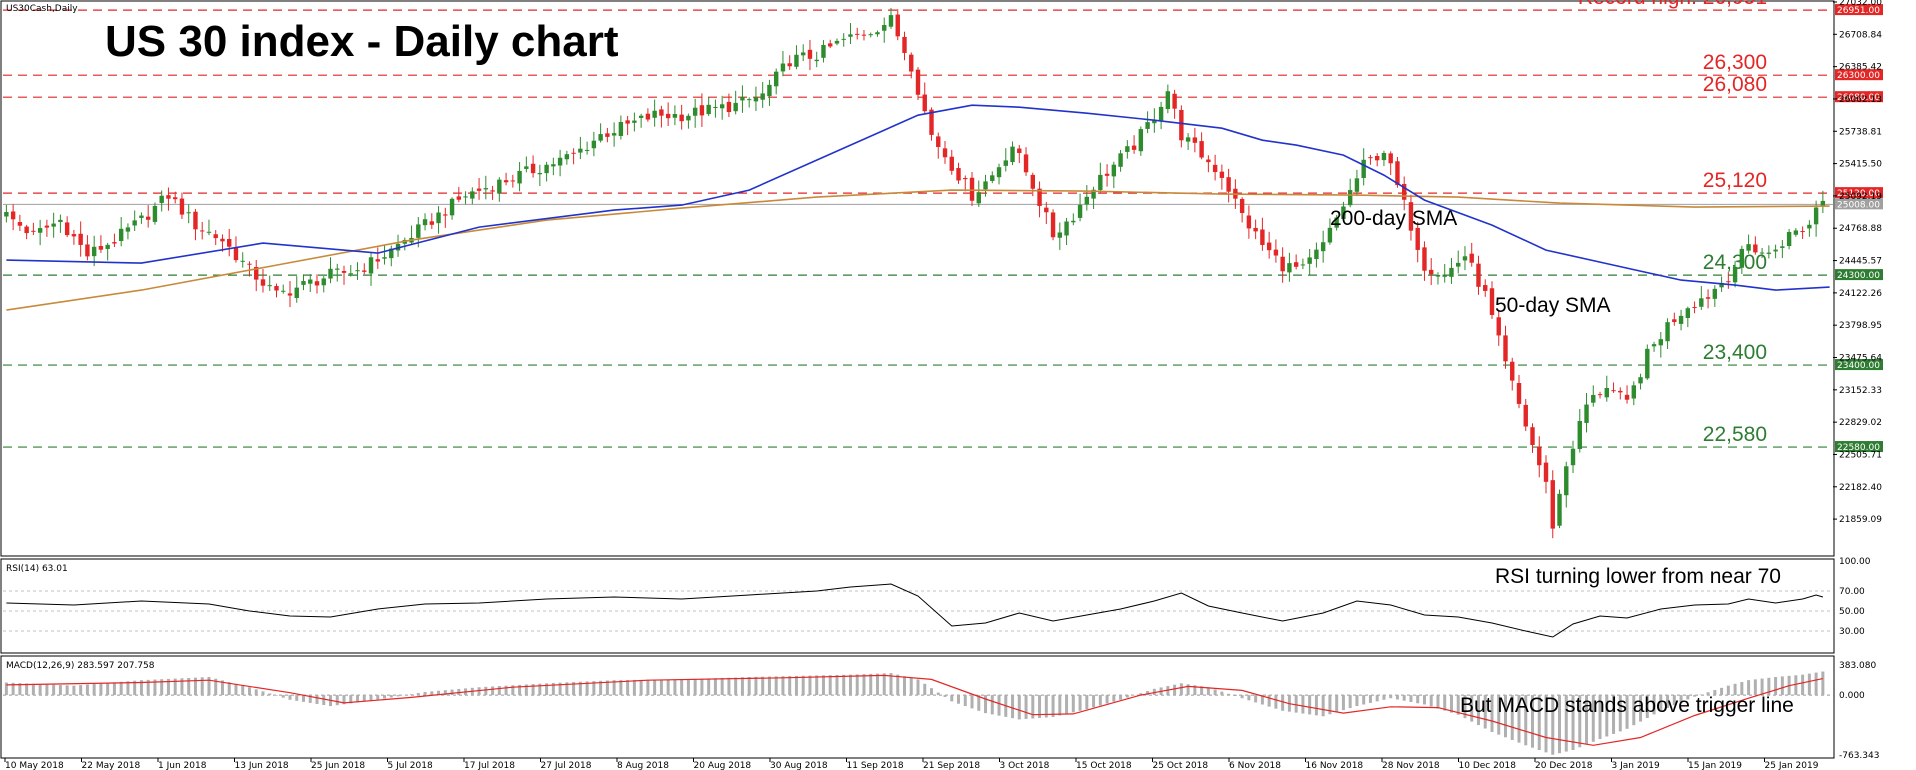 The width and height of the screenshot is (1916, 770). What do you see at coordinates (643, 765) in the screenshot?
I see `x-tick-8: 8 Aug 2018` at bounding box center [643, 765].